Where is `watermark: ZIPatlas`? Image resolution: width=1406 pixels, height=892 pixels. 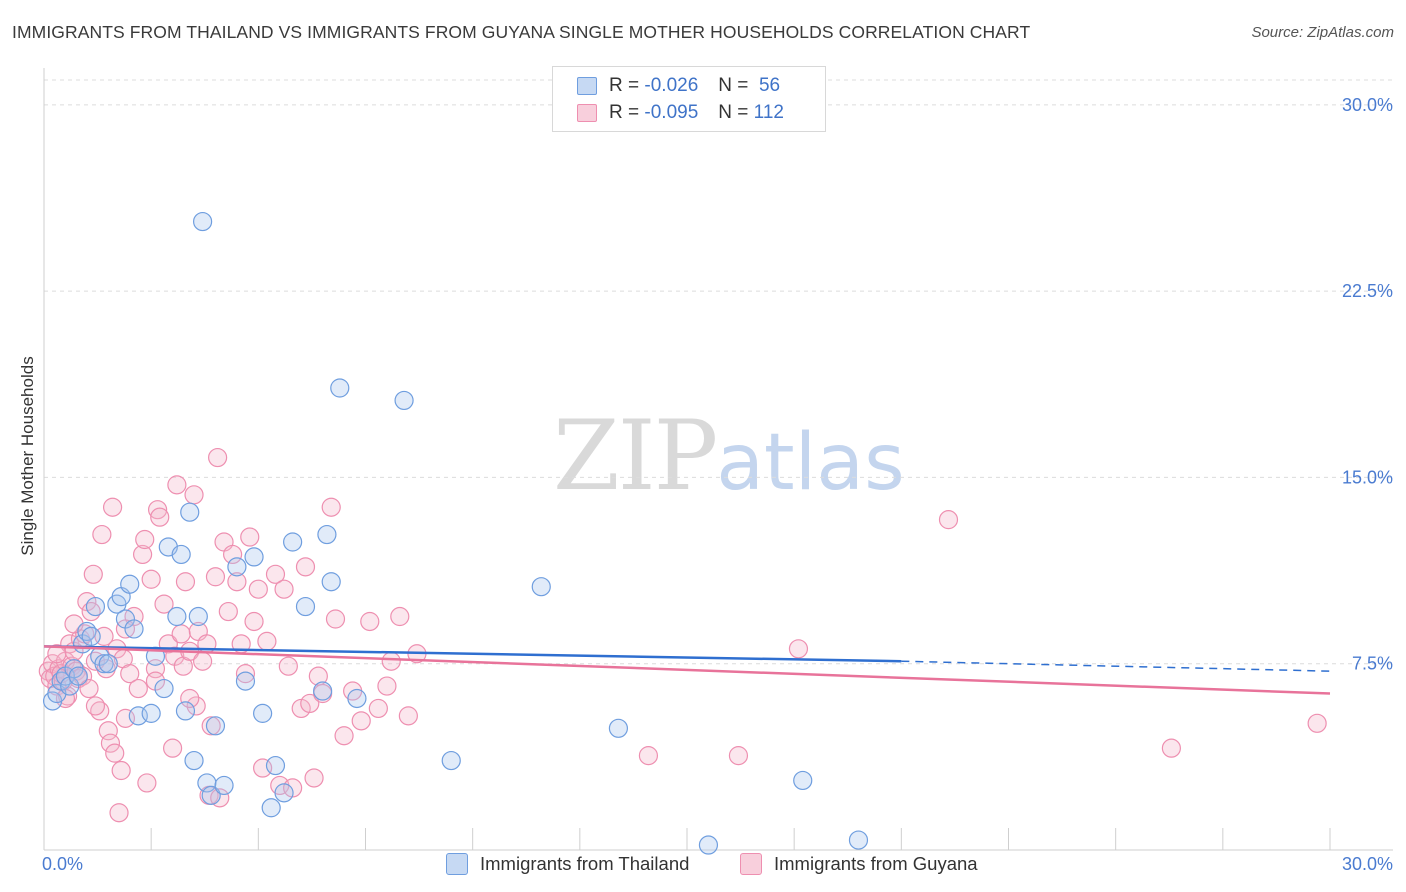 watermark: ZIPatlas is located at coordinates (729, 456).